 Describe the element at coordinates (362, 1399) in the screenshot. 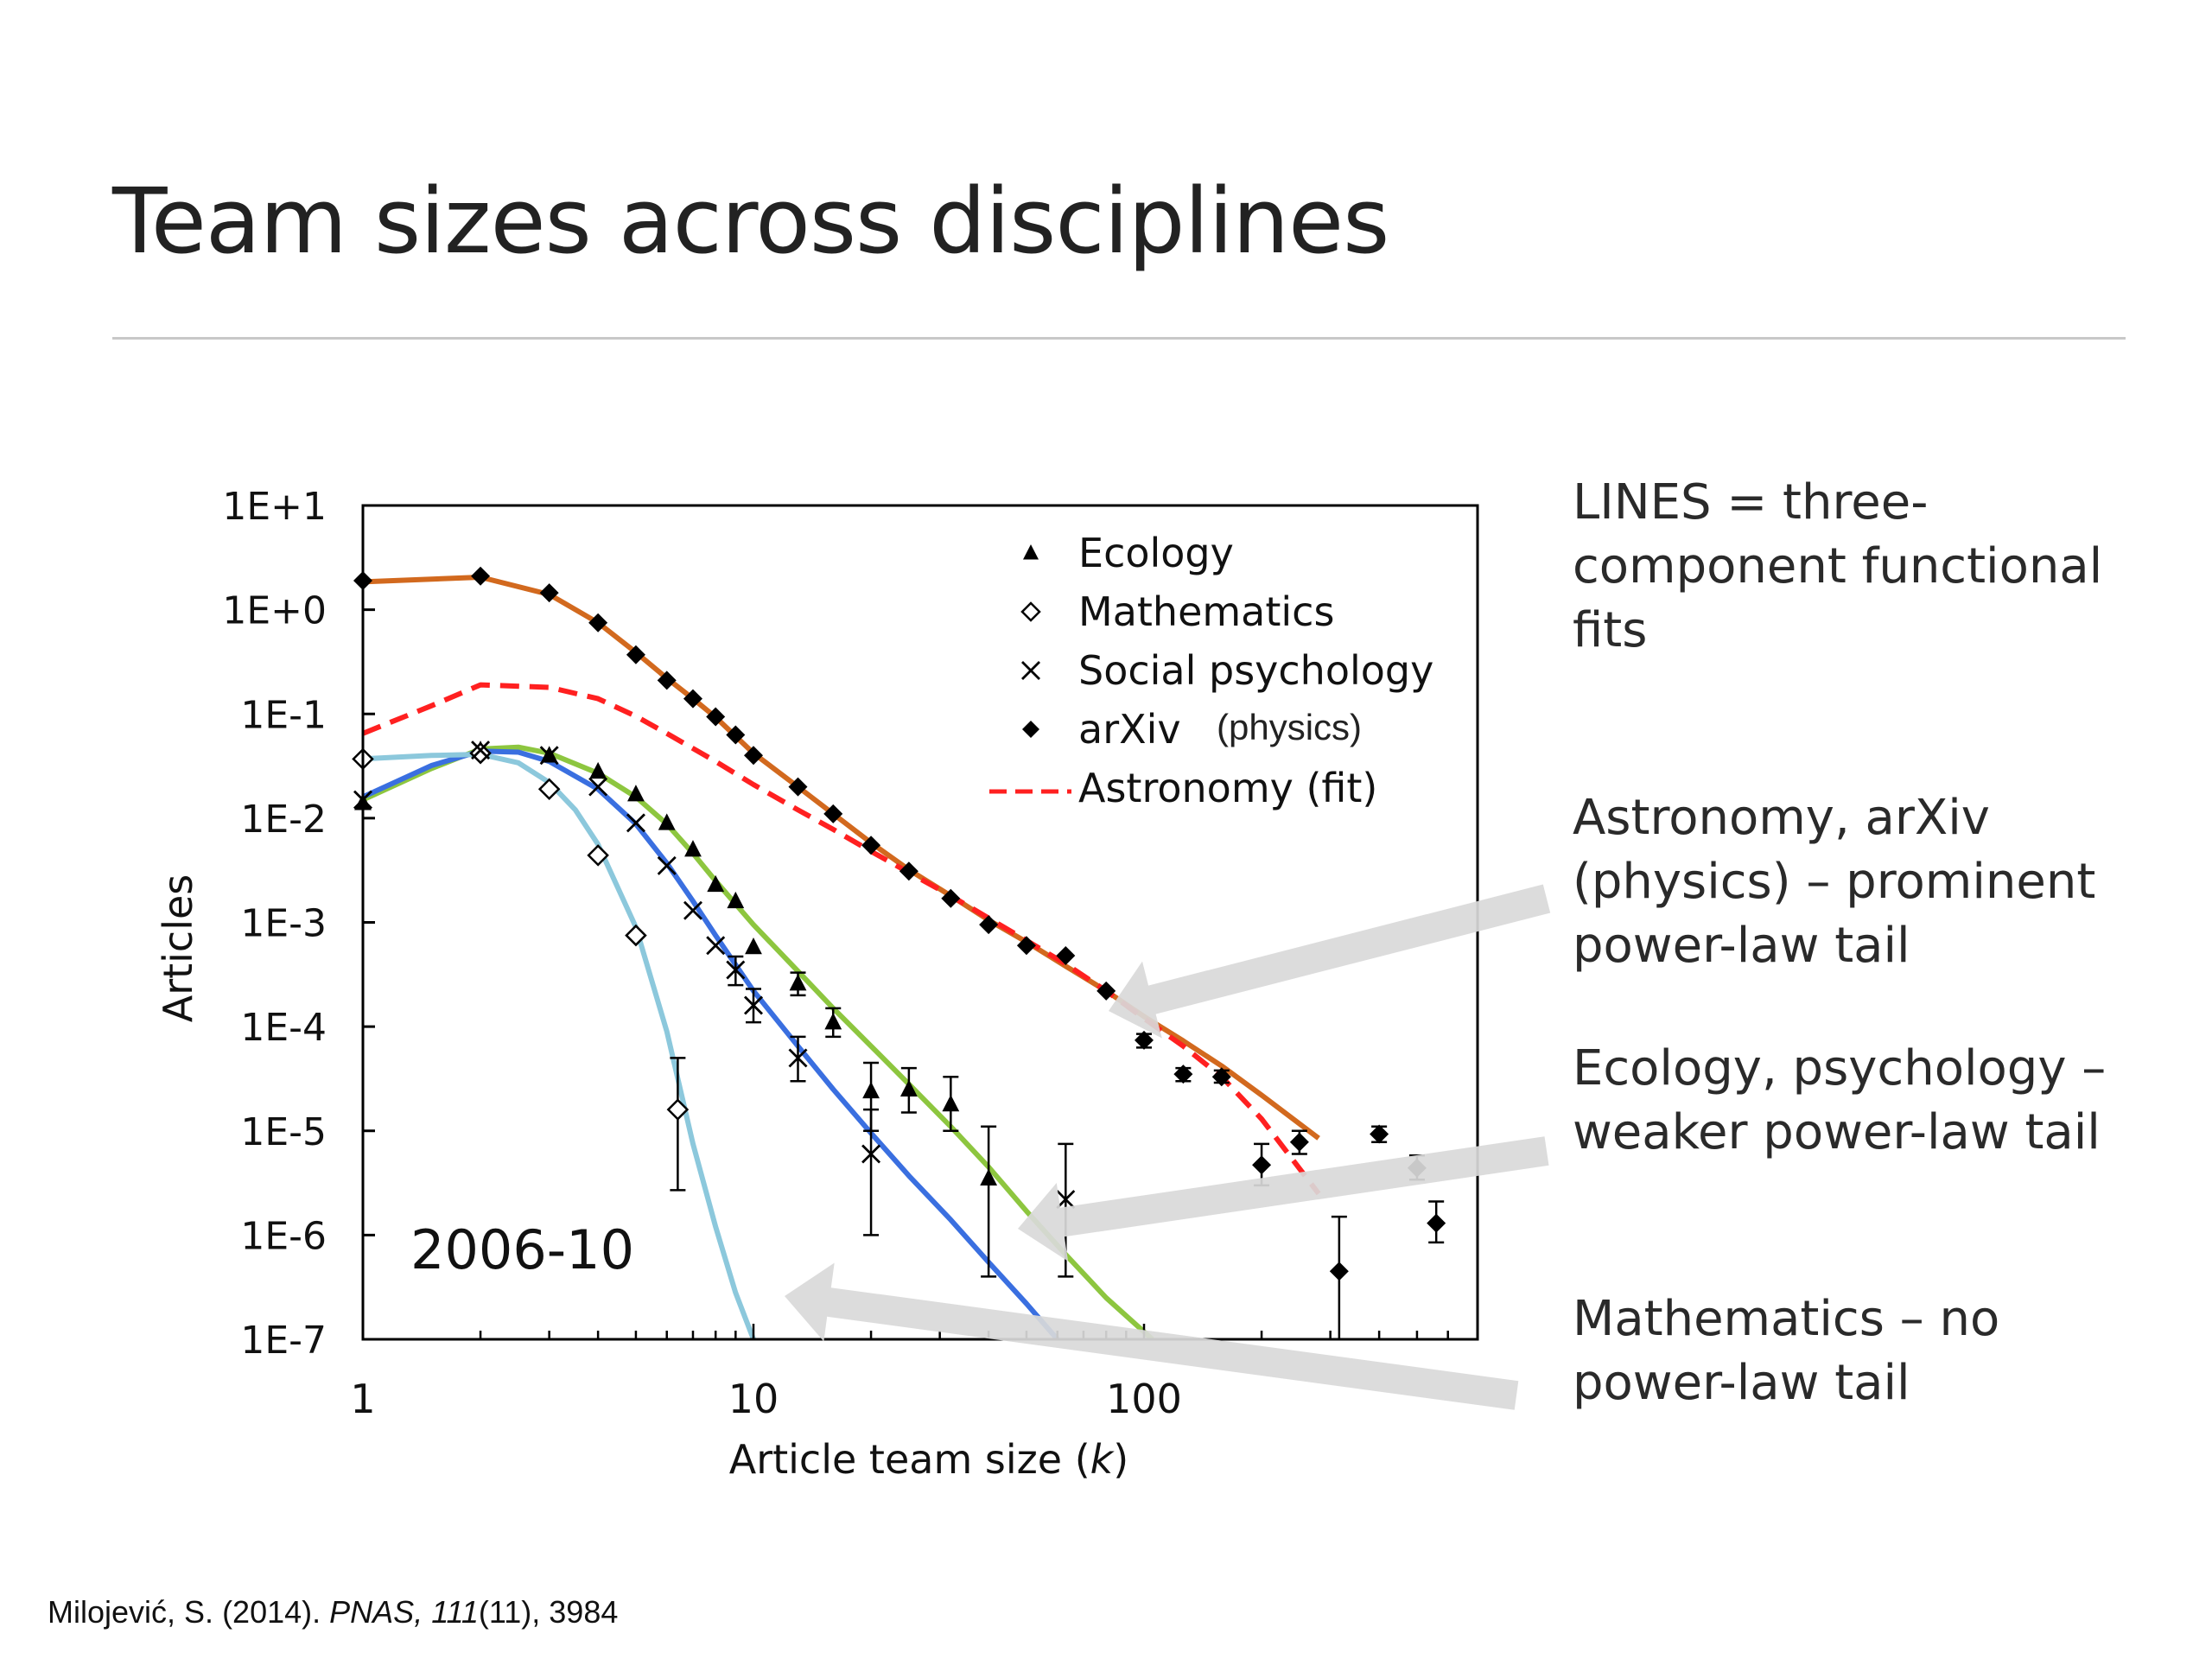

I see `x-tick-label: 1` at that location.